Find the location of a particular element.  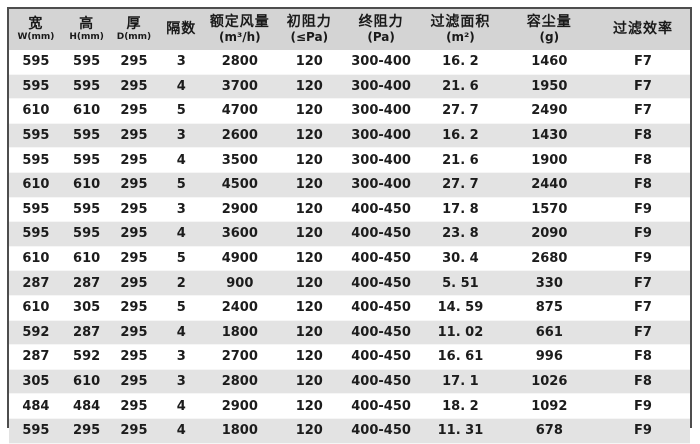

table-row: 592 287 295 4 1800 120 400-450 11. 02 661 F7 is located at coordinates (349, 333).